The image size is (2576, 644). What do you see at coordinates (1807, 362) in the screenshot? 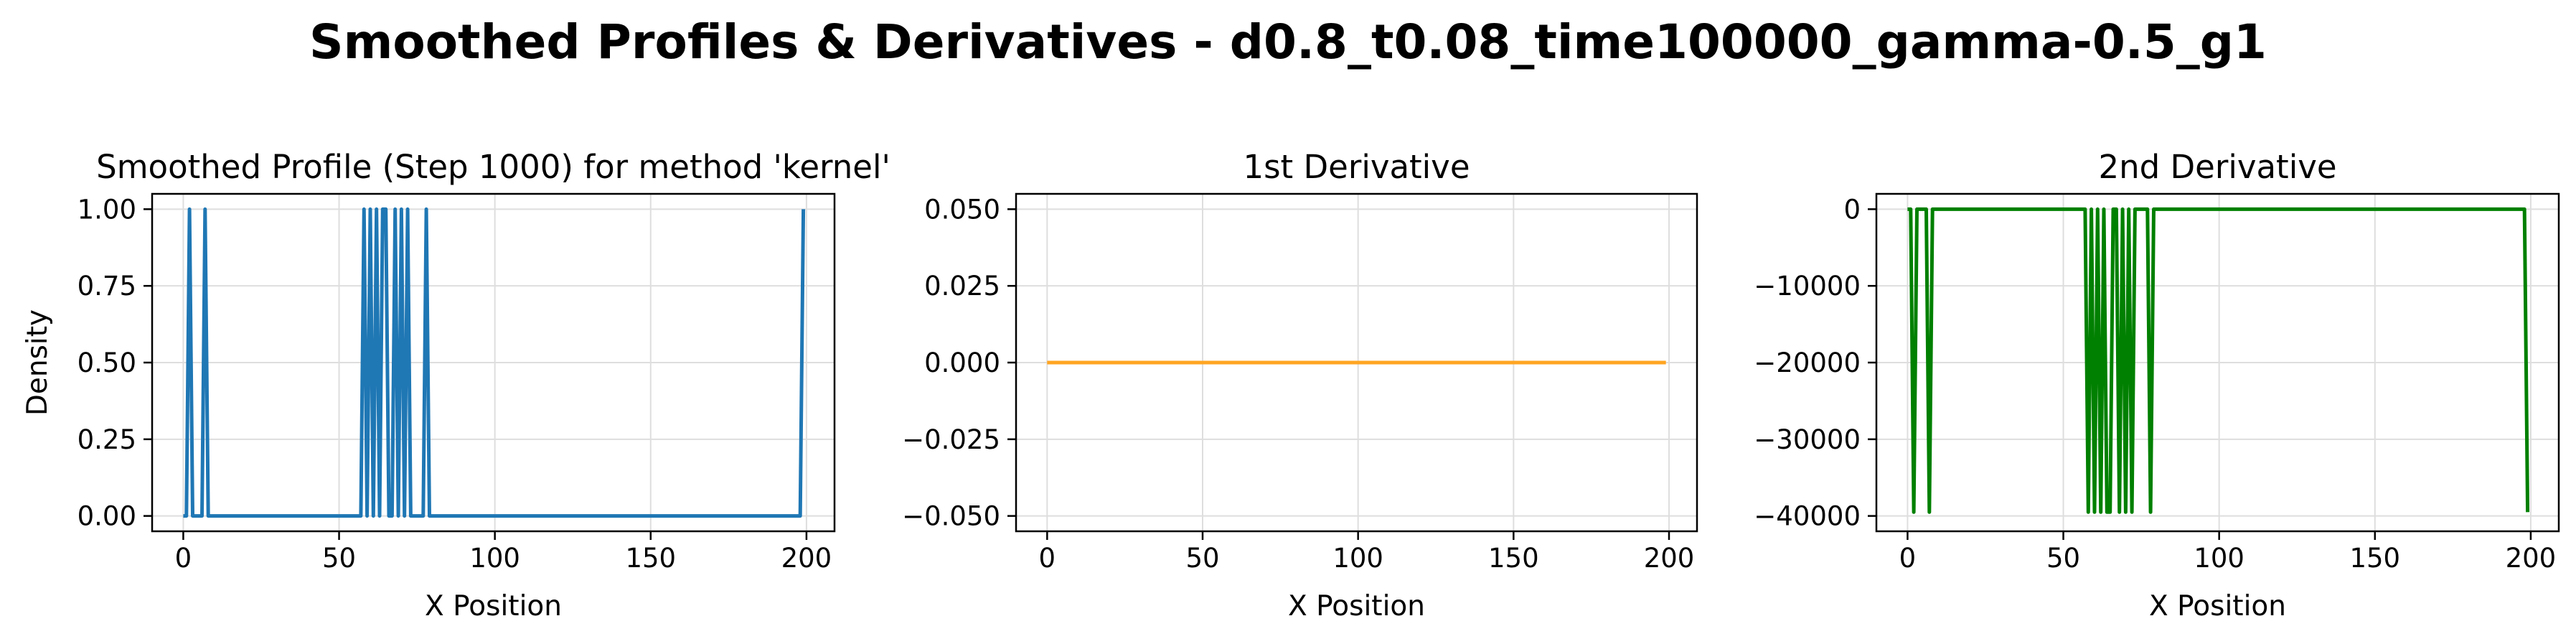
I see `y-tick-label: −20000` at bounding box center [1807, 362].